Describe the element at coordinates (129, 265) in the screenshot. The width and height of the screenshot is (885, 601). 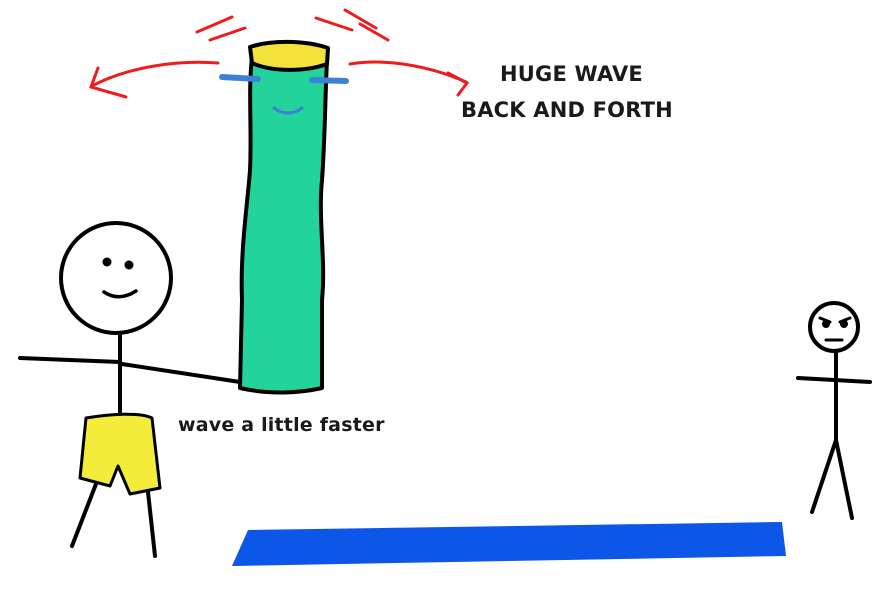
I see `left-figure-right-eye` at that location.